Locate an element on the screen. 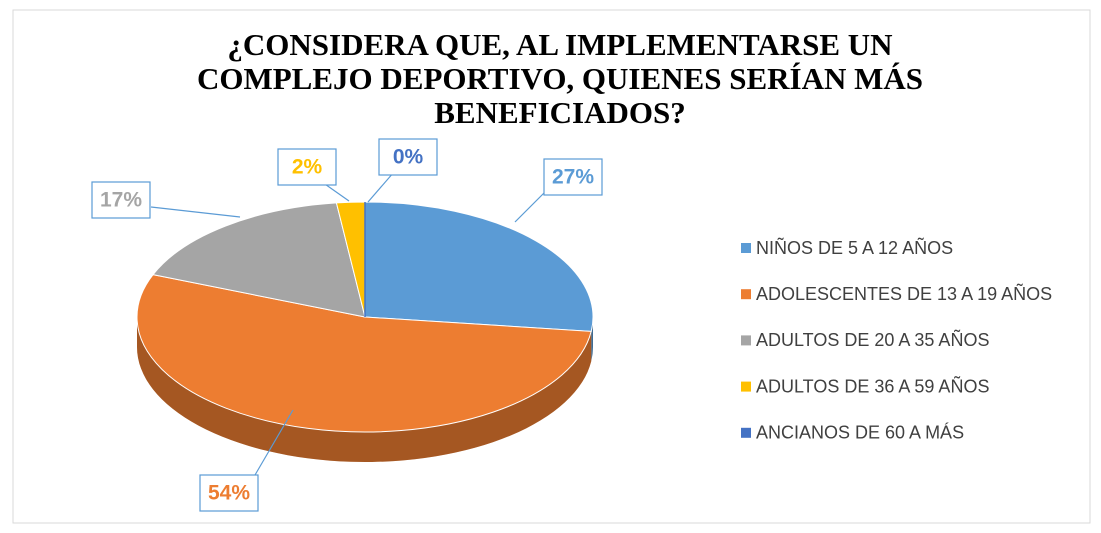  data-label: 0% is located at coordinates (408, 157).